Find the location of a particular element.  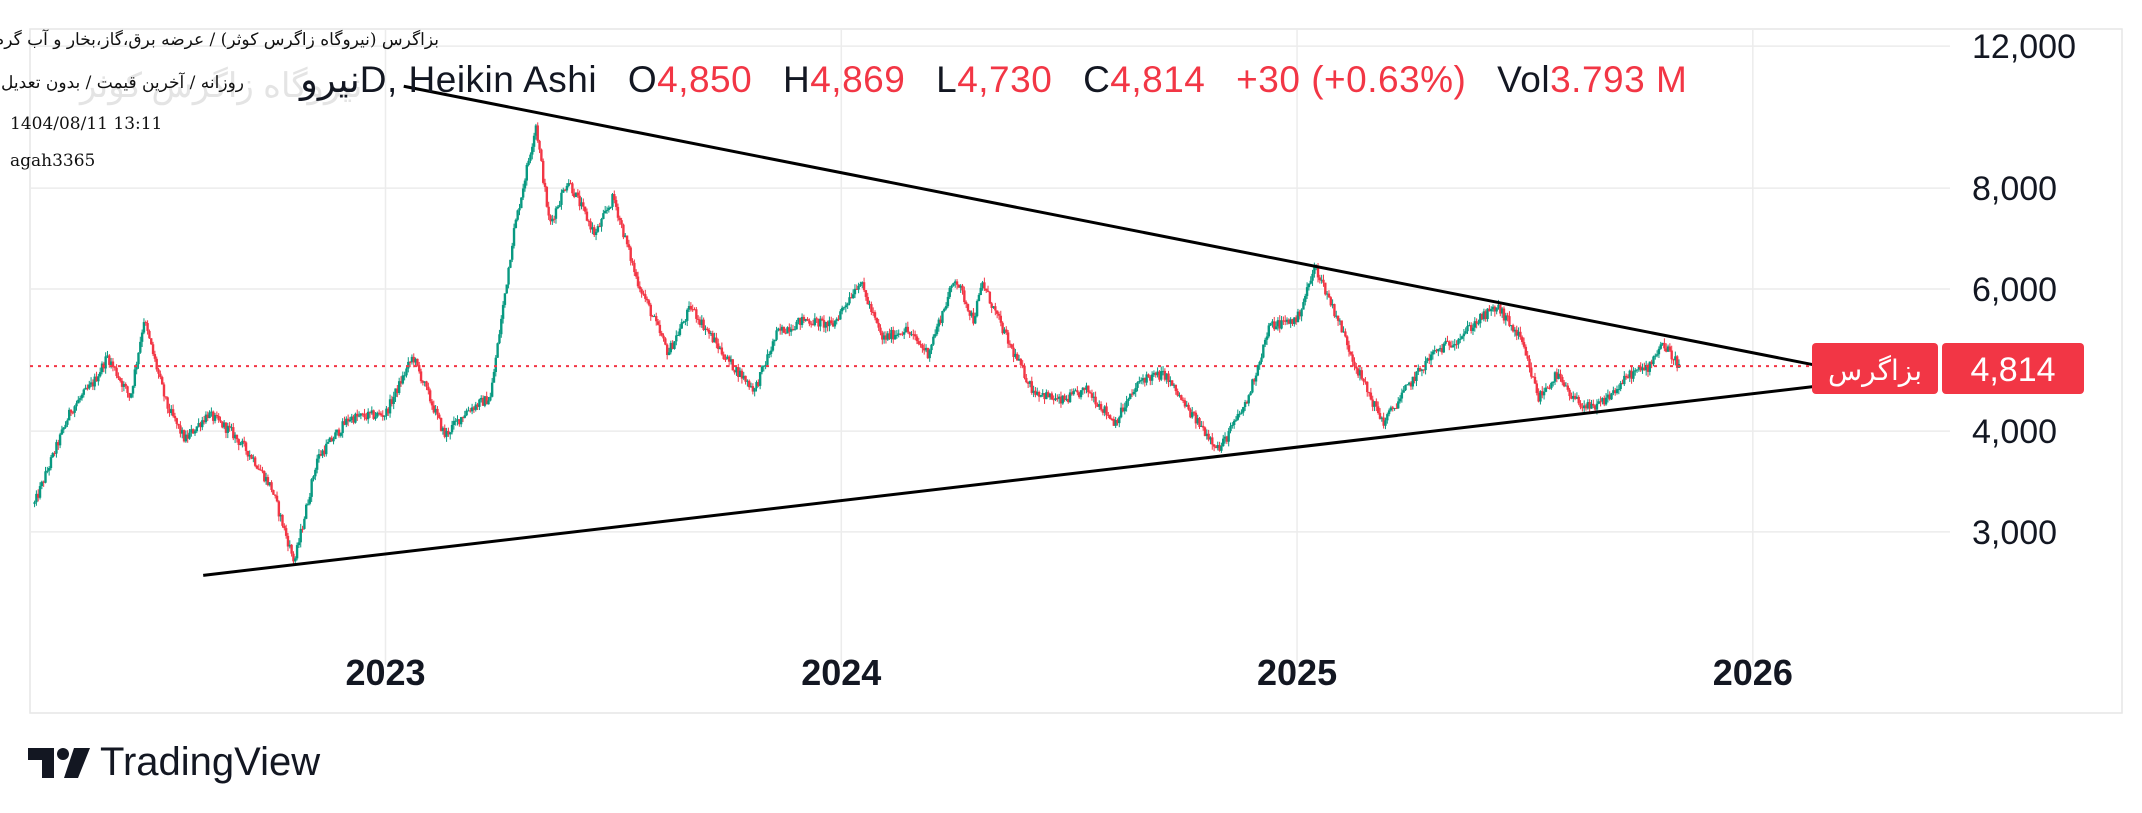

legend-close-label: C is located at coordinates (1097, 79).